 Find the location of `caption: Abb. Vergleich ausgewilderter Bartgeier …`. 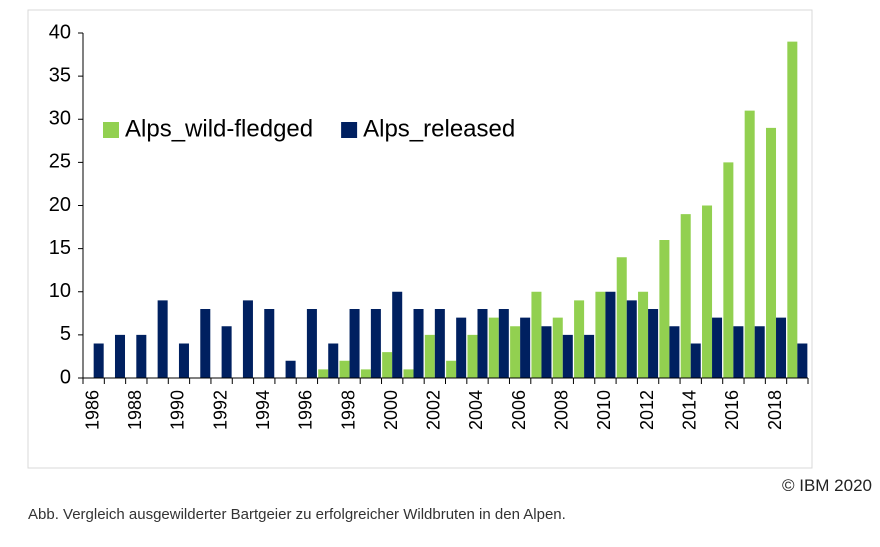

caption: Abb. Vergleich ausgewilderter Bartgeier … is located at coordinates (297, 514).